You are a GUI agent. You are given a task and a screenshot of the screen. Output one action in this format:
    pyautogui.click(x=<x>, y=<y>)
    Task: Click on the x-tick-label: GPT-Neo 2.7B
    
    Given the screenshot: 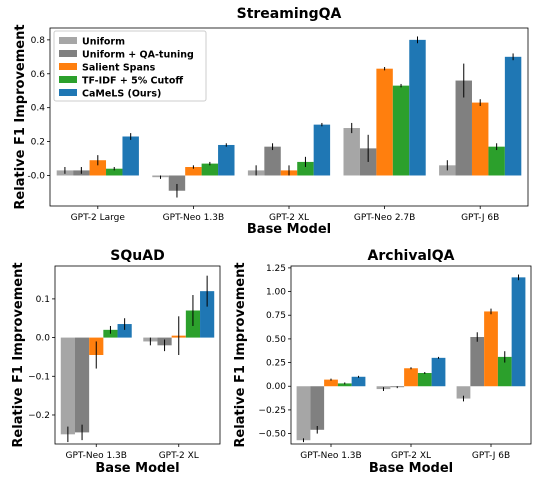 What is the action you would take?
    pyautogui.click(x=384, y=218)
    